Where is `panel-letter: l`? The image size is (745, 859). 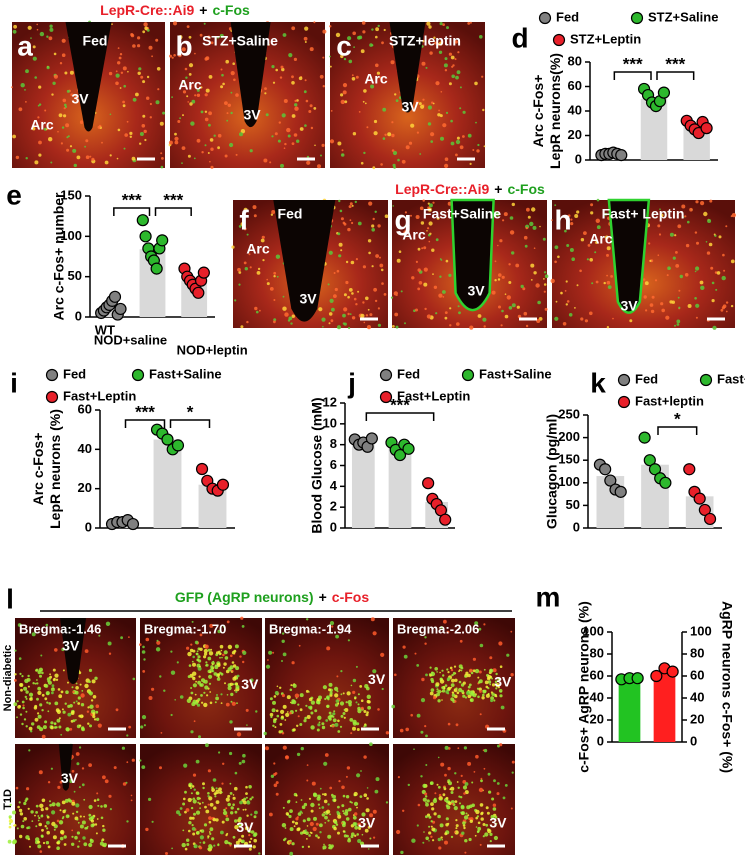 panel-letter: l is located at coordinates (10, 598).